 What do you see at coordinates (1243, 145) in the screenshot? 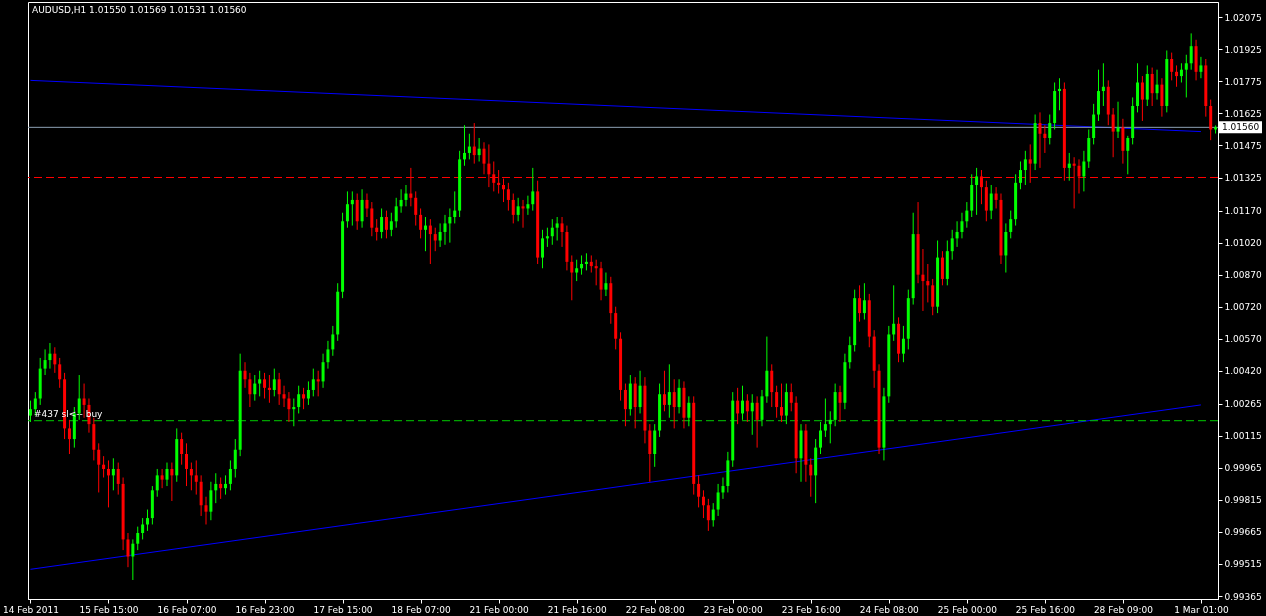
I see `y-tick-label: 1.01475` at bounding box center [1243, 145].